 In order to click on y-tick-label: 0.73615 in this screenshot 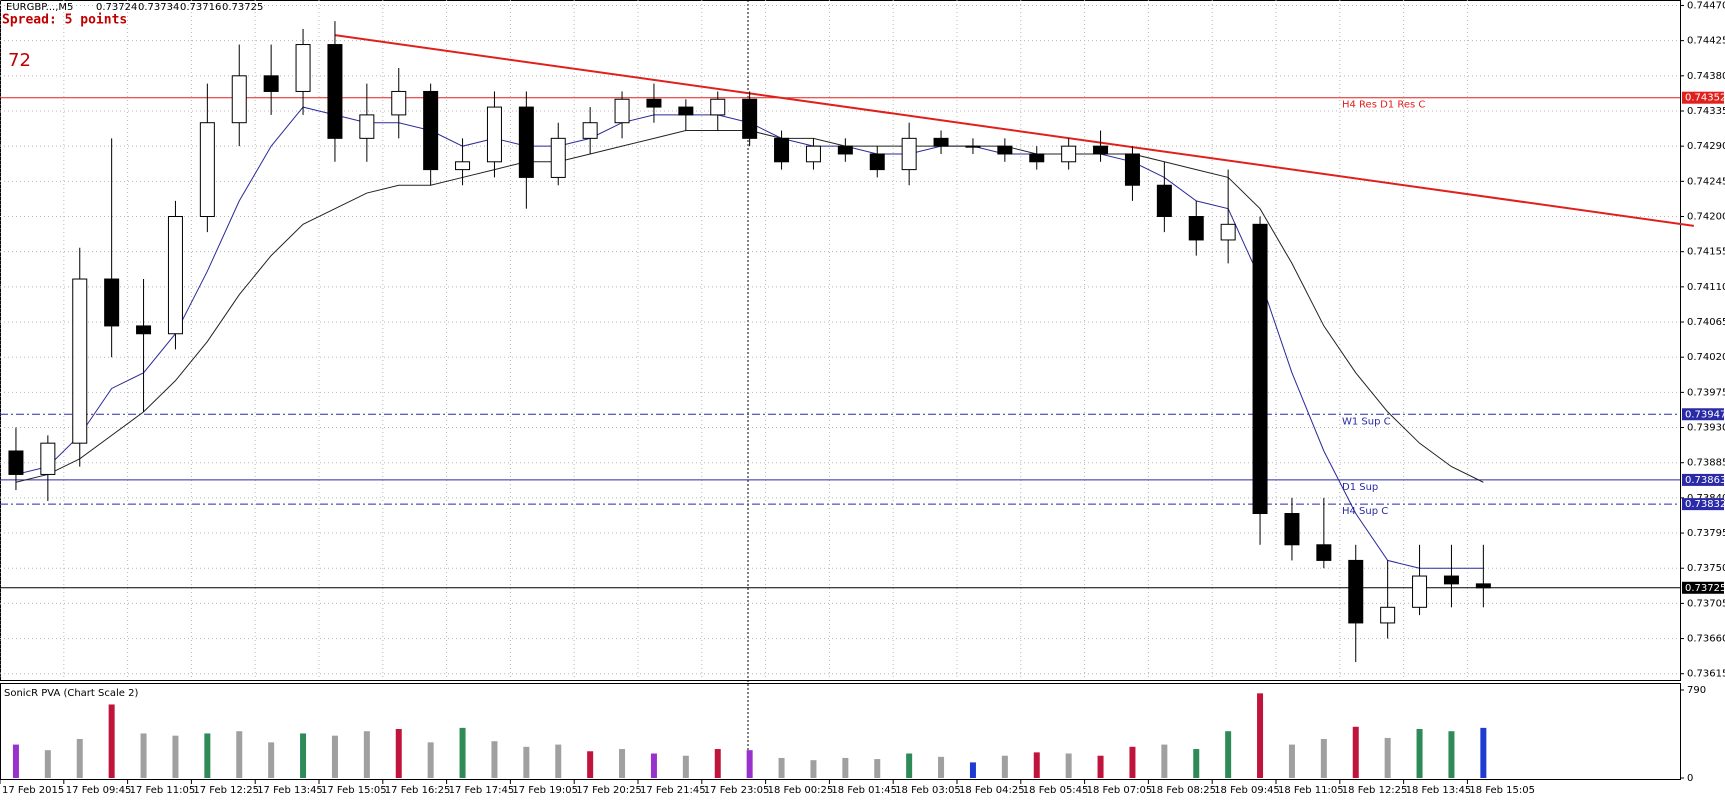, I will do `click(1706, 674)`.